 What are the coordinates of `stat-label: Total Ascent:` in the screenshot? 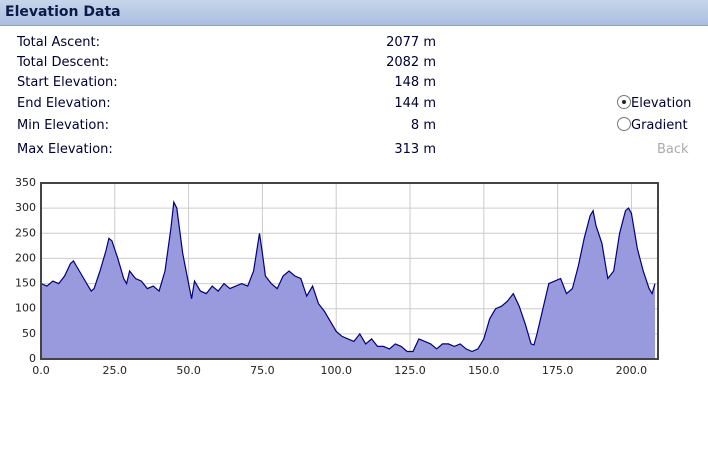 It's located at (59, 42).